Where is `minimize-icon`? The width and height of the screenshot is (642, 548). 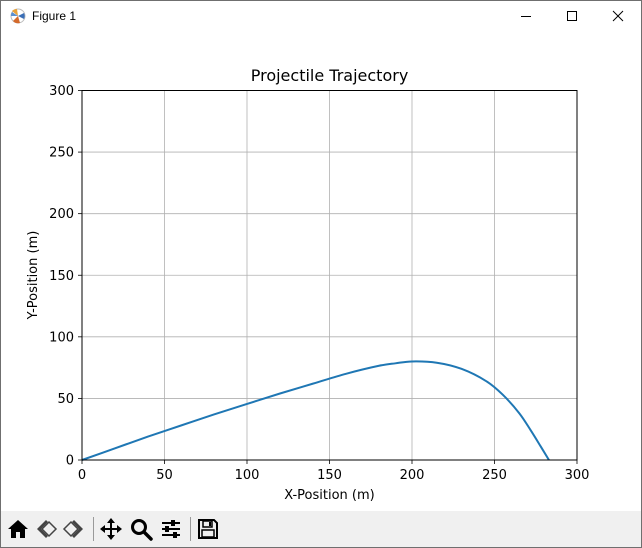
minimize-icon is located at coordinates (526, 16).